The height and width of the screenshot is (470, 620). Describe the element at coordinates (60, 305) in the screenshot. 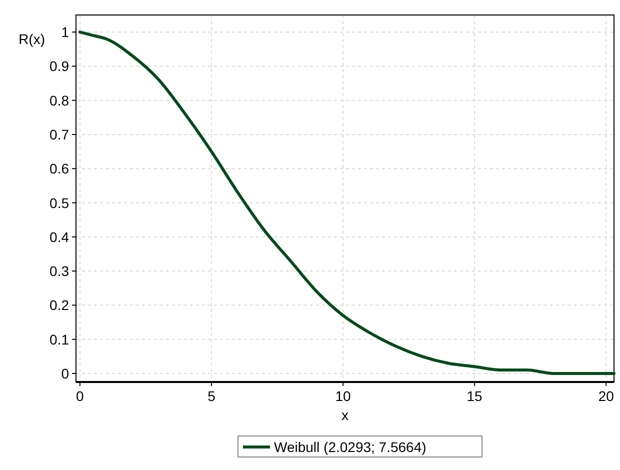

I see `y-tick-label: 0.2` at that location.